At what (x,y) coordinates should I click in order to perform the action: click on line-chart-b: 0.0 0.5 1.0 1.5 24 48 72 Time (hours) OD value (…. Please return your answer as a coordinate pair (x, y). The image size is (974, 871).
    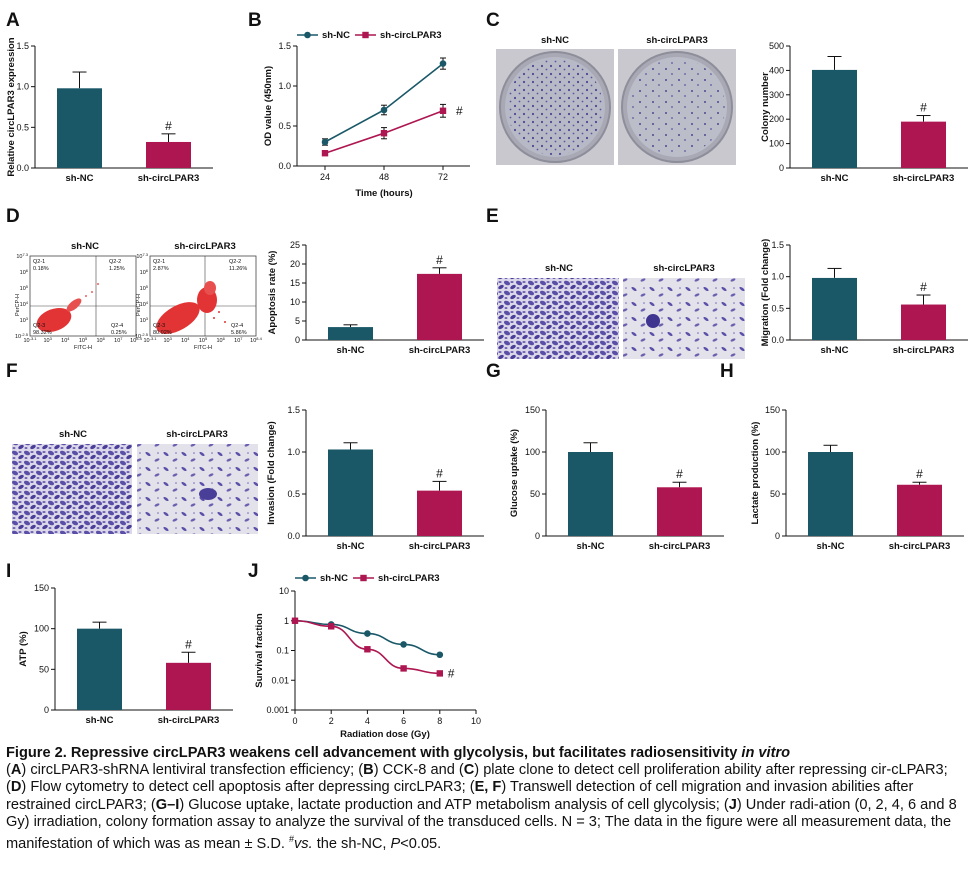
    Looking at the image, I should click on (366, 114).